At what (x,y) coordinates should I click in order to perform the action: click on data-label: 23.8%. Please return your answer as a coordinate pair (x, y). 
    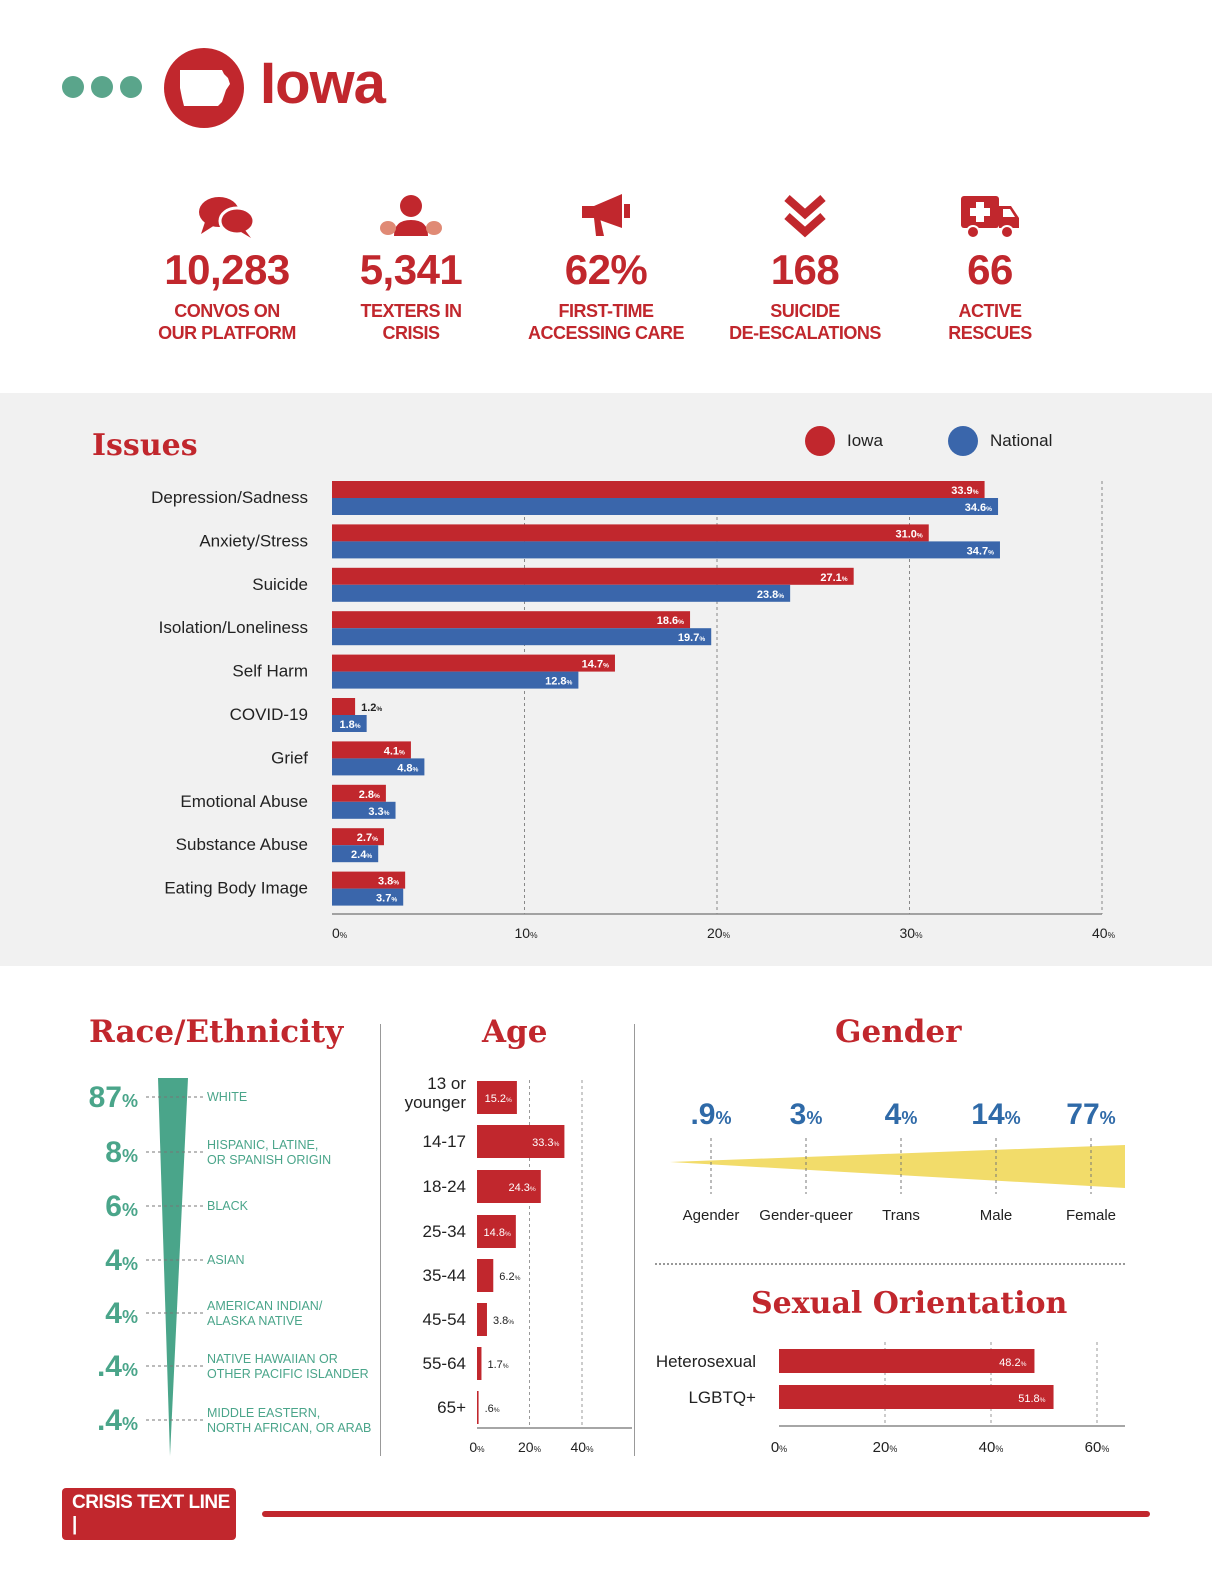
    Looking at the image, I should click on (770, 595).